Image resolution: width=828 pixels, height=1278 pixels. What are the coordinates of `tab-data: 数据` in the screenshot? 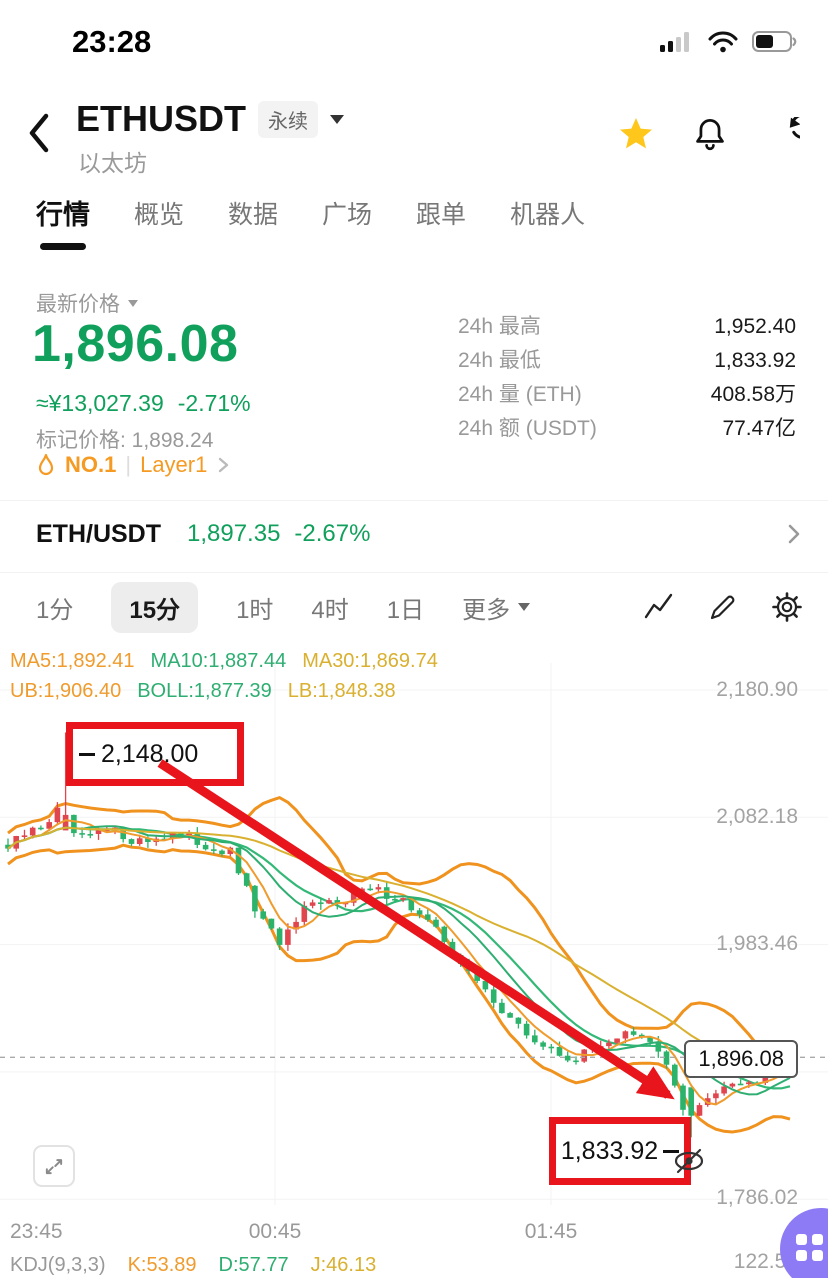 It's located at (253, 215).